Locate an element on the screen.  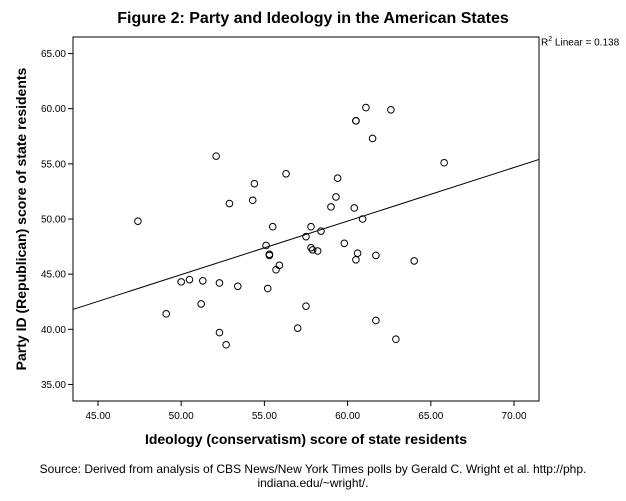
x-tick-label: 55.00 is located at coordinates (264, 416).